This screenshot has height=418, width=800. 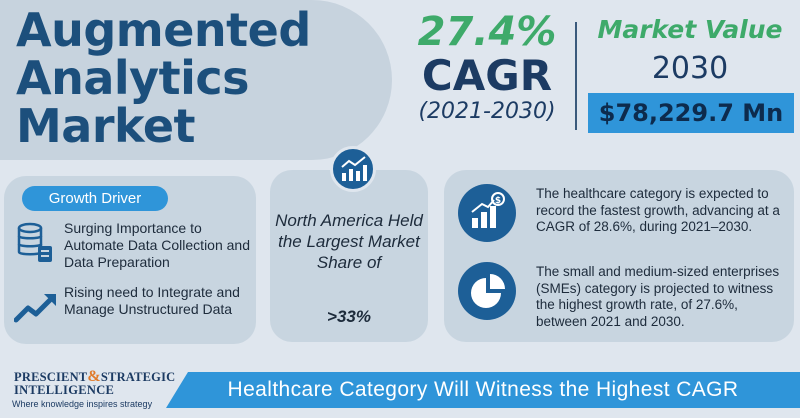 What do you see at coordinates (34, 242) in the screenshot?
I see `database-icon` at bounding box center [34, 242].